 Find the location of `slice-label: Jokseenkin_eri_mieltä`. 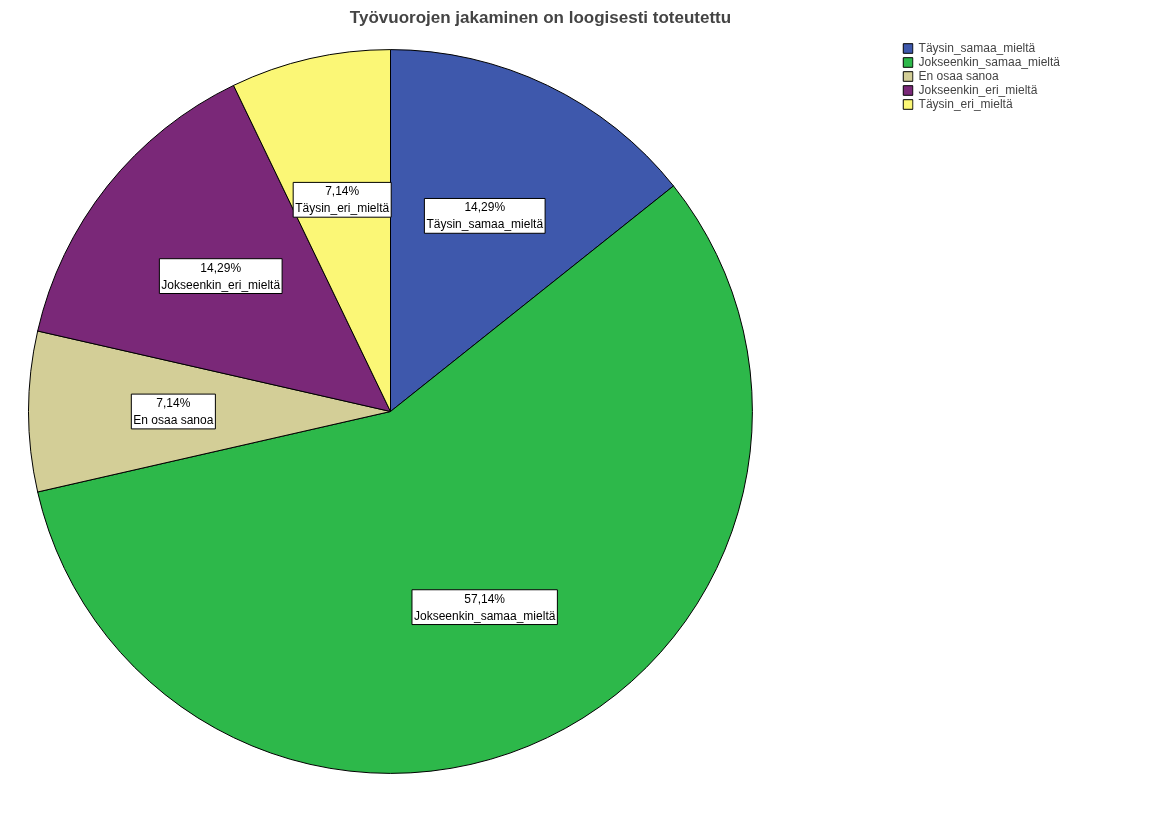

slice-label: Jokseenkin_eri_mieltä is located at coordinates (221, 284).